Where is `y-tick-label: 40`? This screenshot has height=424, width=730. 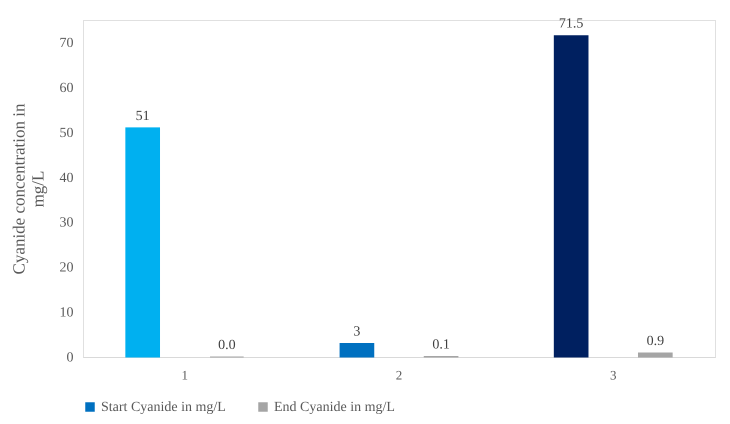
y-tick-label: 40 is located at coordinates (67, 178).